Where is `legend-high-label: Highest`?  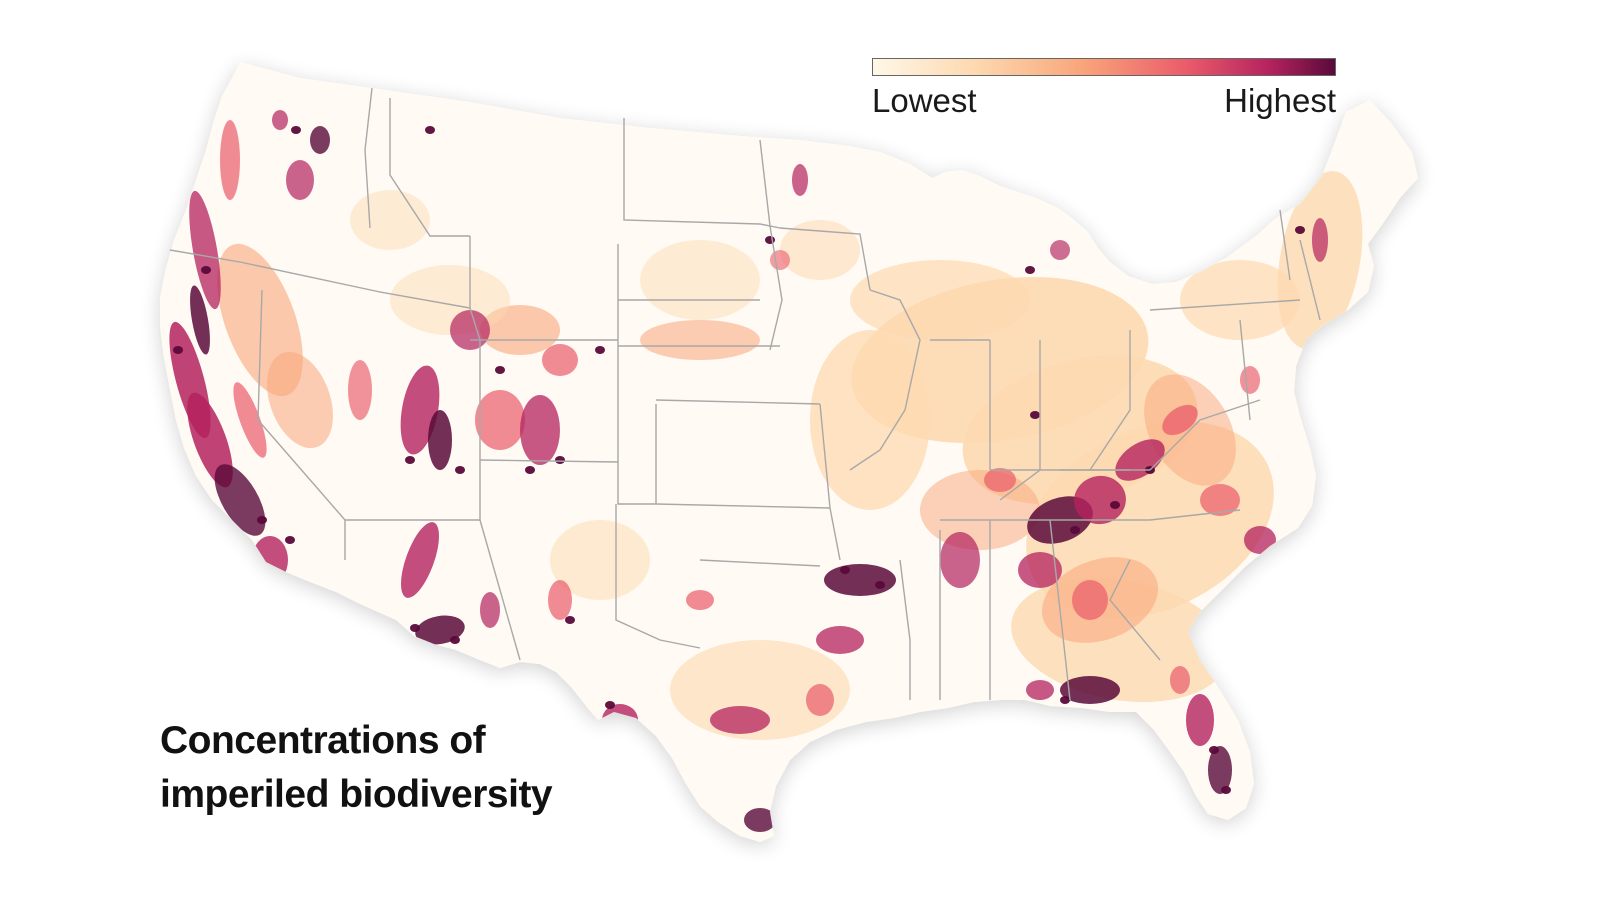 legend-high-label: Highest is located at coordinates (1280, 100).